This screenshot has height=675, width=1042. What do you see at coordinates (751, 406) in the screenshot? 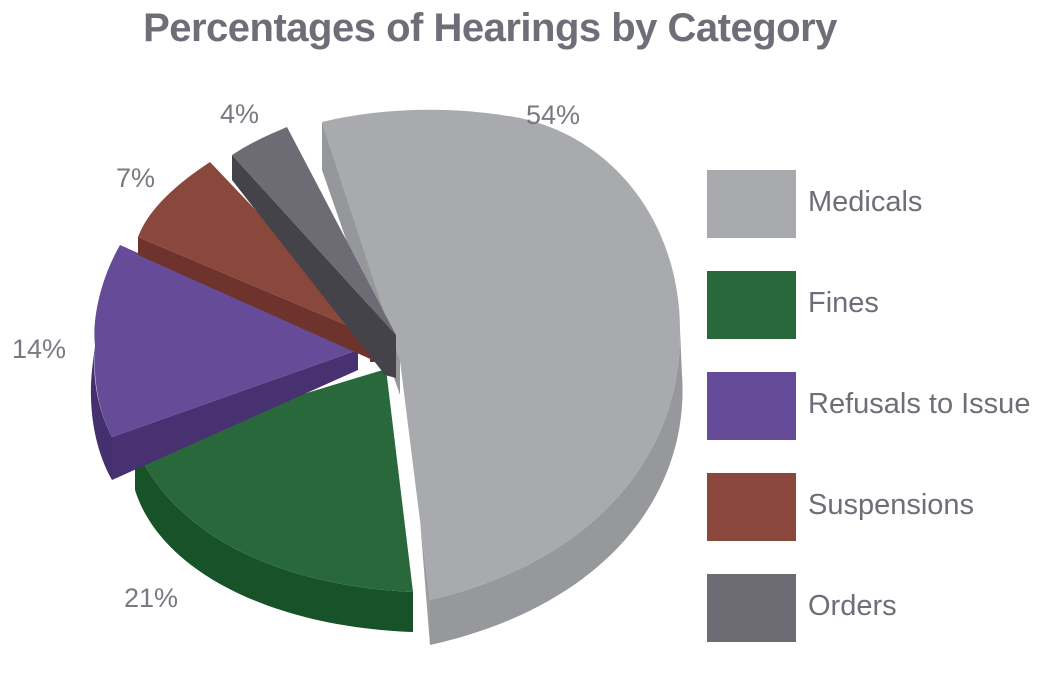
I see `legend-swatch-refusals` at bounding box center [751, 406].